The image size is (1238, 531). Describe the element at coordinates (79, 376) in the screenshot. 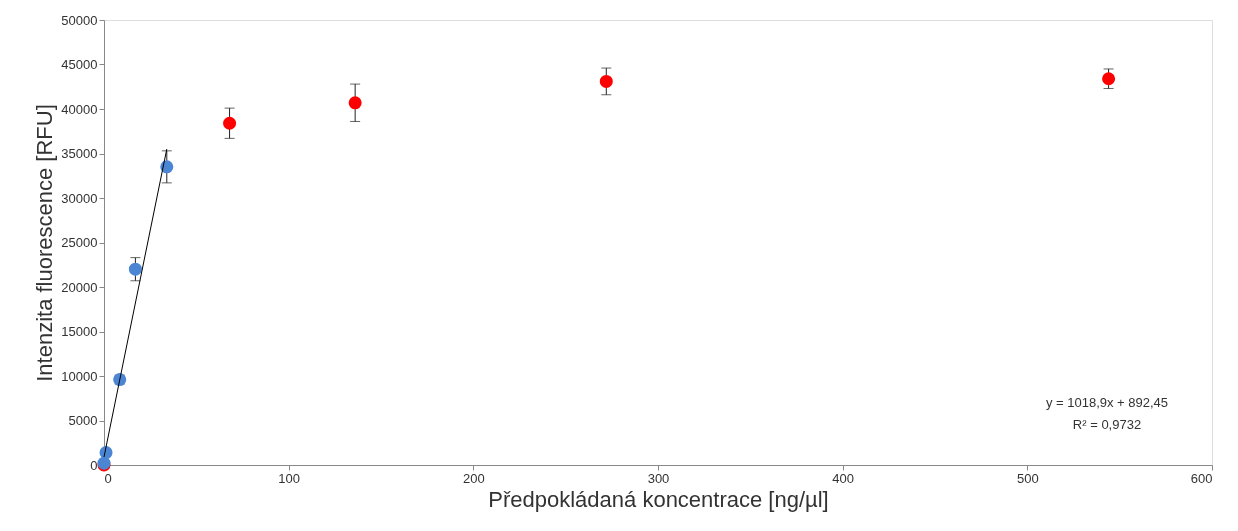

I see `y-tick-label: 10000` at that location.